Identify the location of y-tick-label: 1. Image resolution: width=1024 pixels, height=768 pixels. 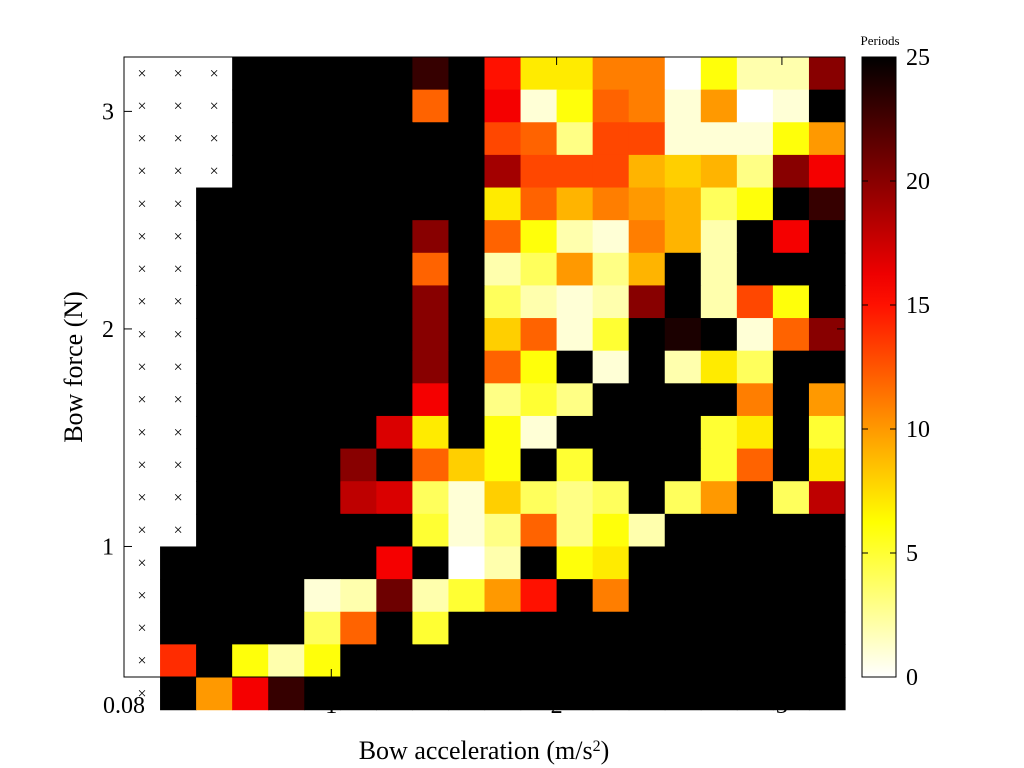
(108, 547).